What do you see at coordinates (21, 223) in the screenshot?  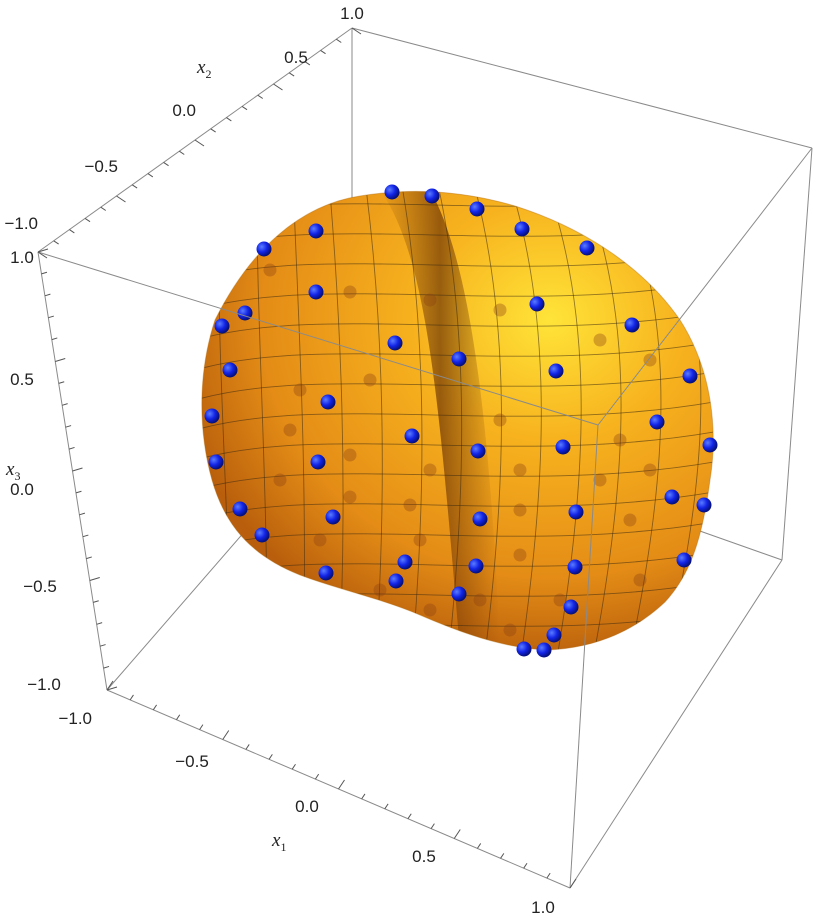 I see `x2-tick-label: −1.0` at bounding box center [21, 223].